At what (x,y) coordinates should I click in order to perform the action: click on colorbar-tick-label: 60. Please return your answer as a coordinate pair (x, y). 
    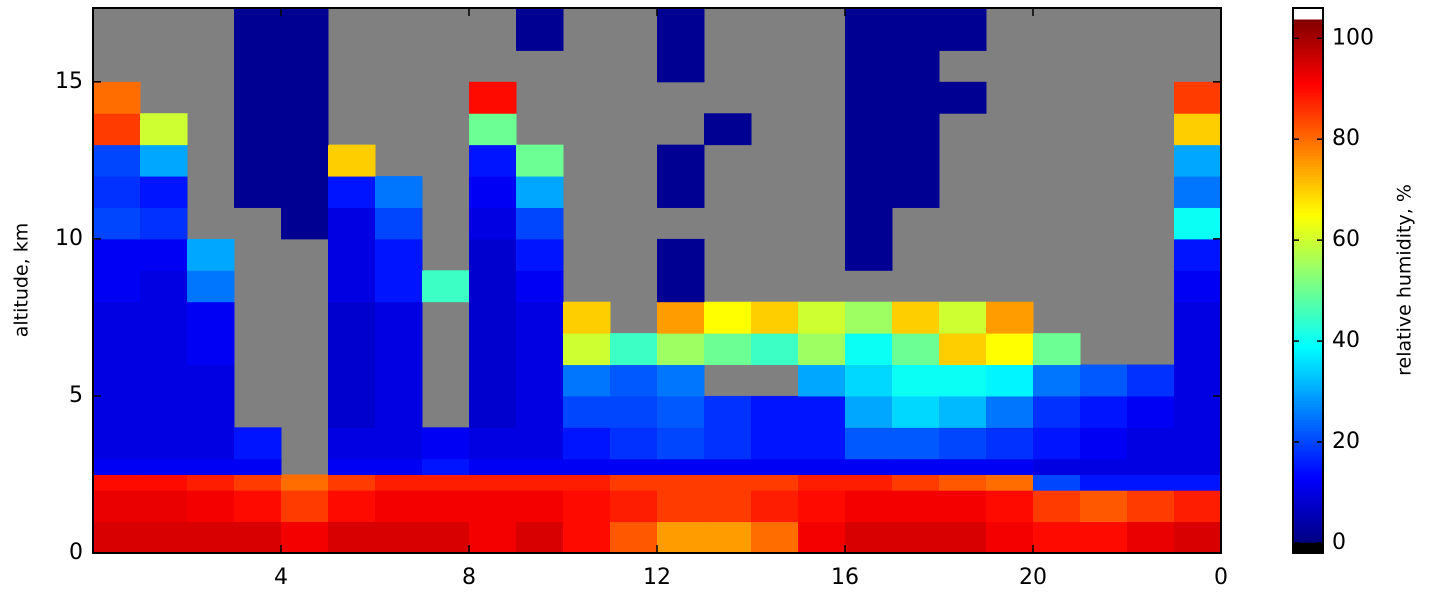
    Looking at the image, I should click on (1346, 239).